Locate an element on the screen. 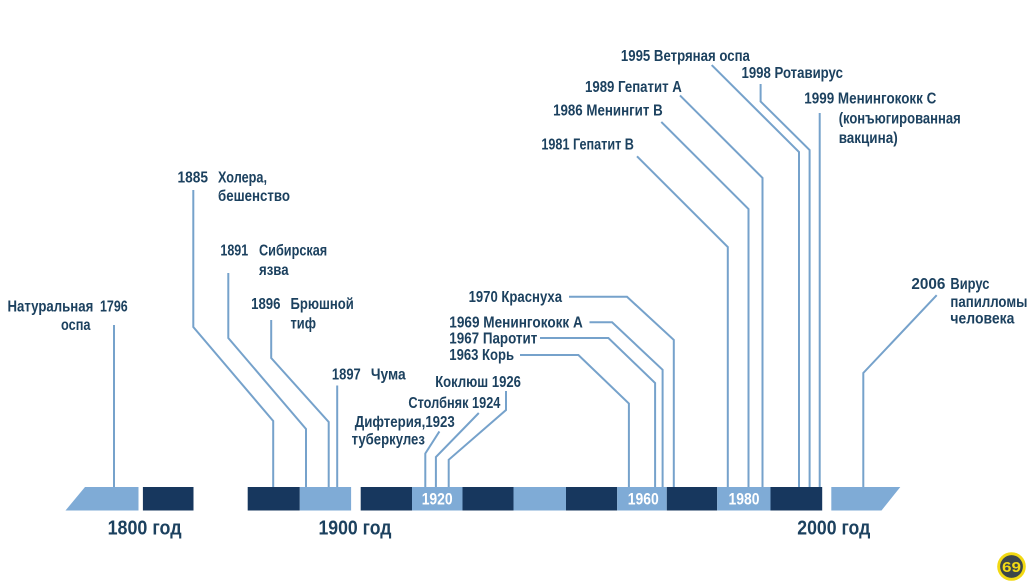  svg-text: папилломы is located at coordinates (988, 302).